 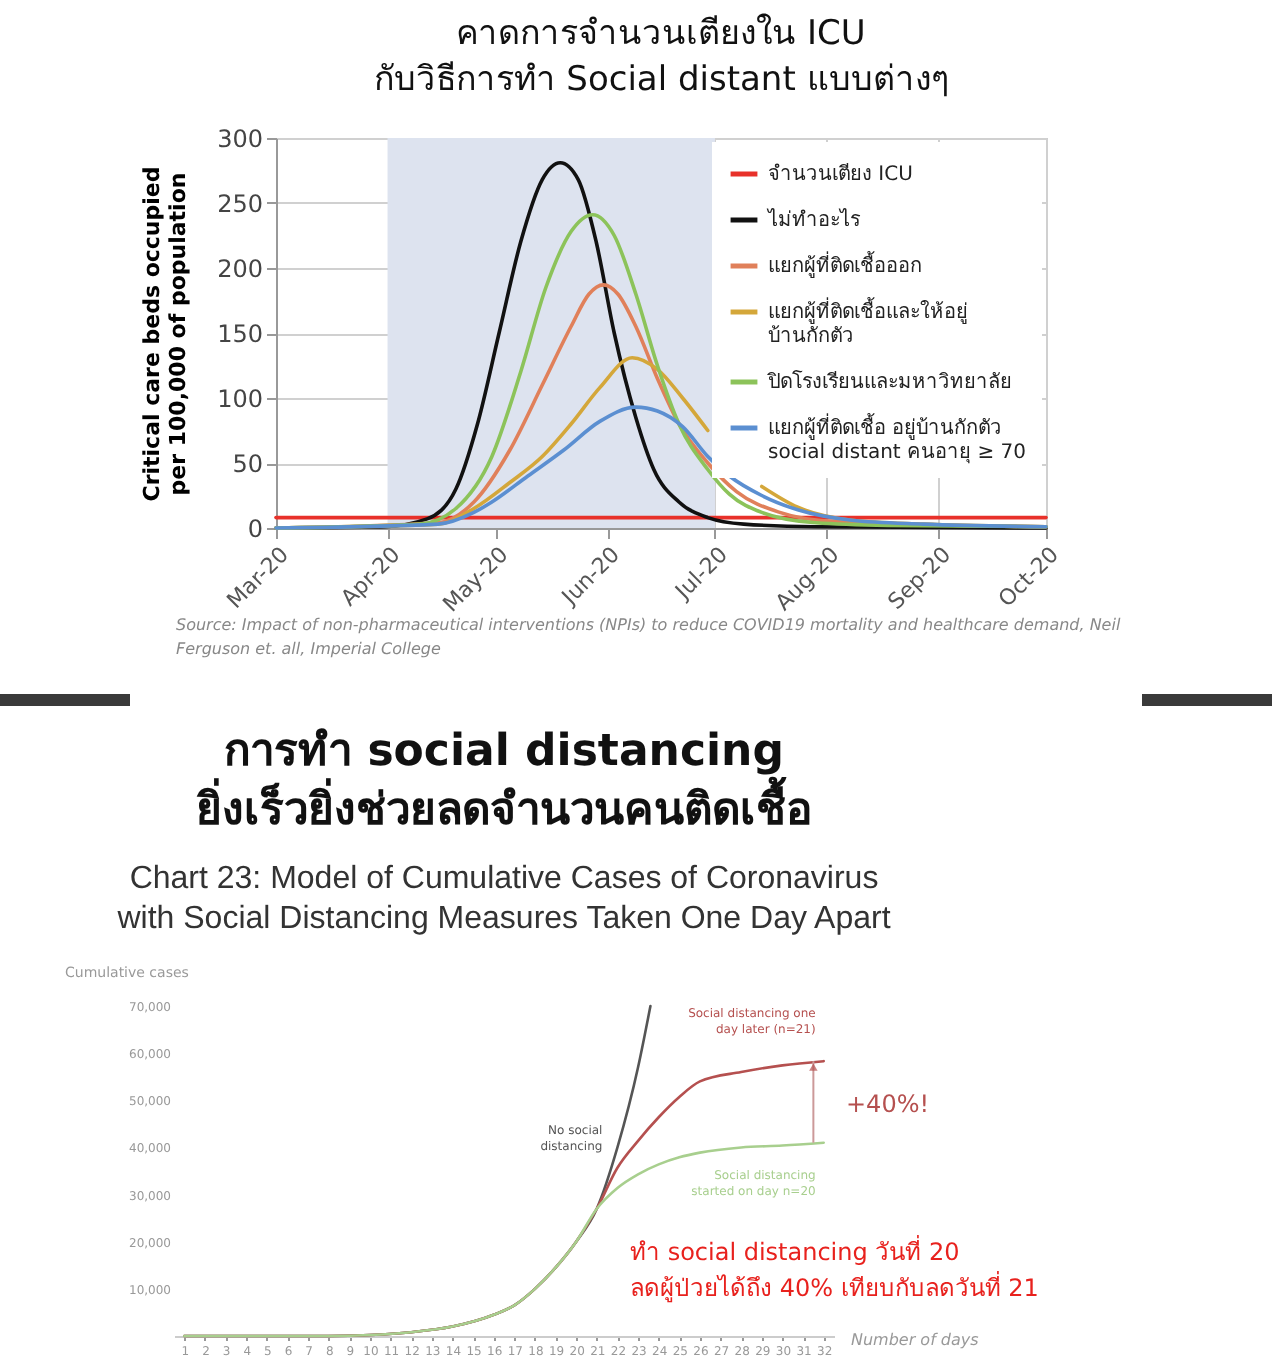 I want to click on y-tick-label: 0, so click(x=255, y=529).